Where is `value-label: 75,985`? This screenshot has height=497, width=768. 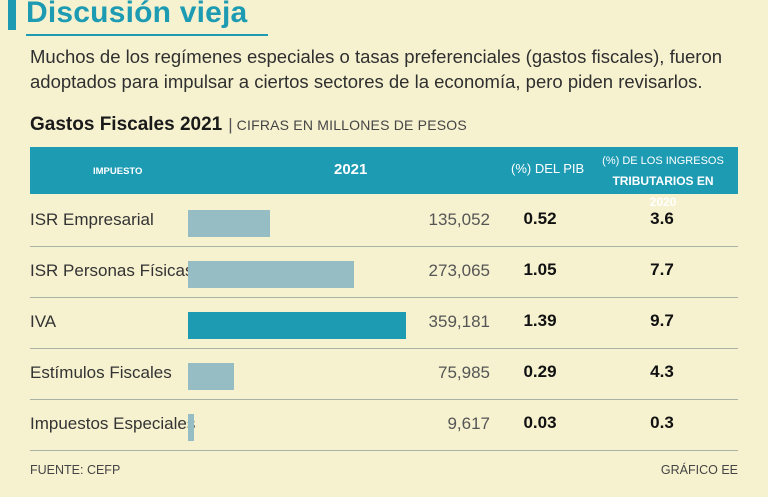 value-label: 75,985 is located at coordinates (464, 372).